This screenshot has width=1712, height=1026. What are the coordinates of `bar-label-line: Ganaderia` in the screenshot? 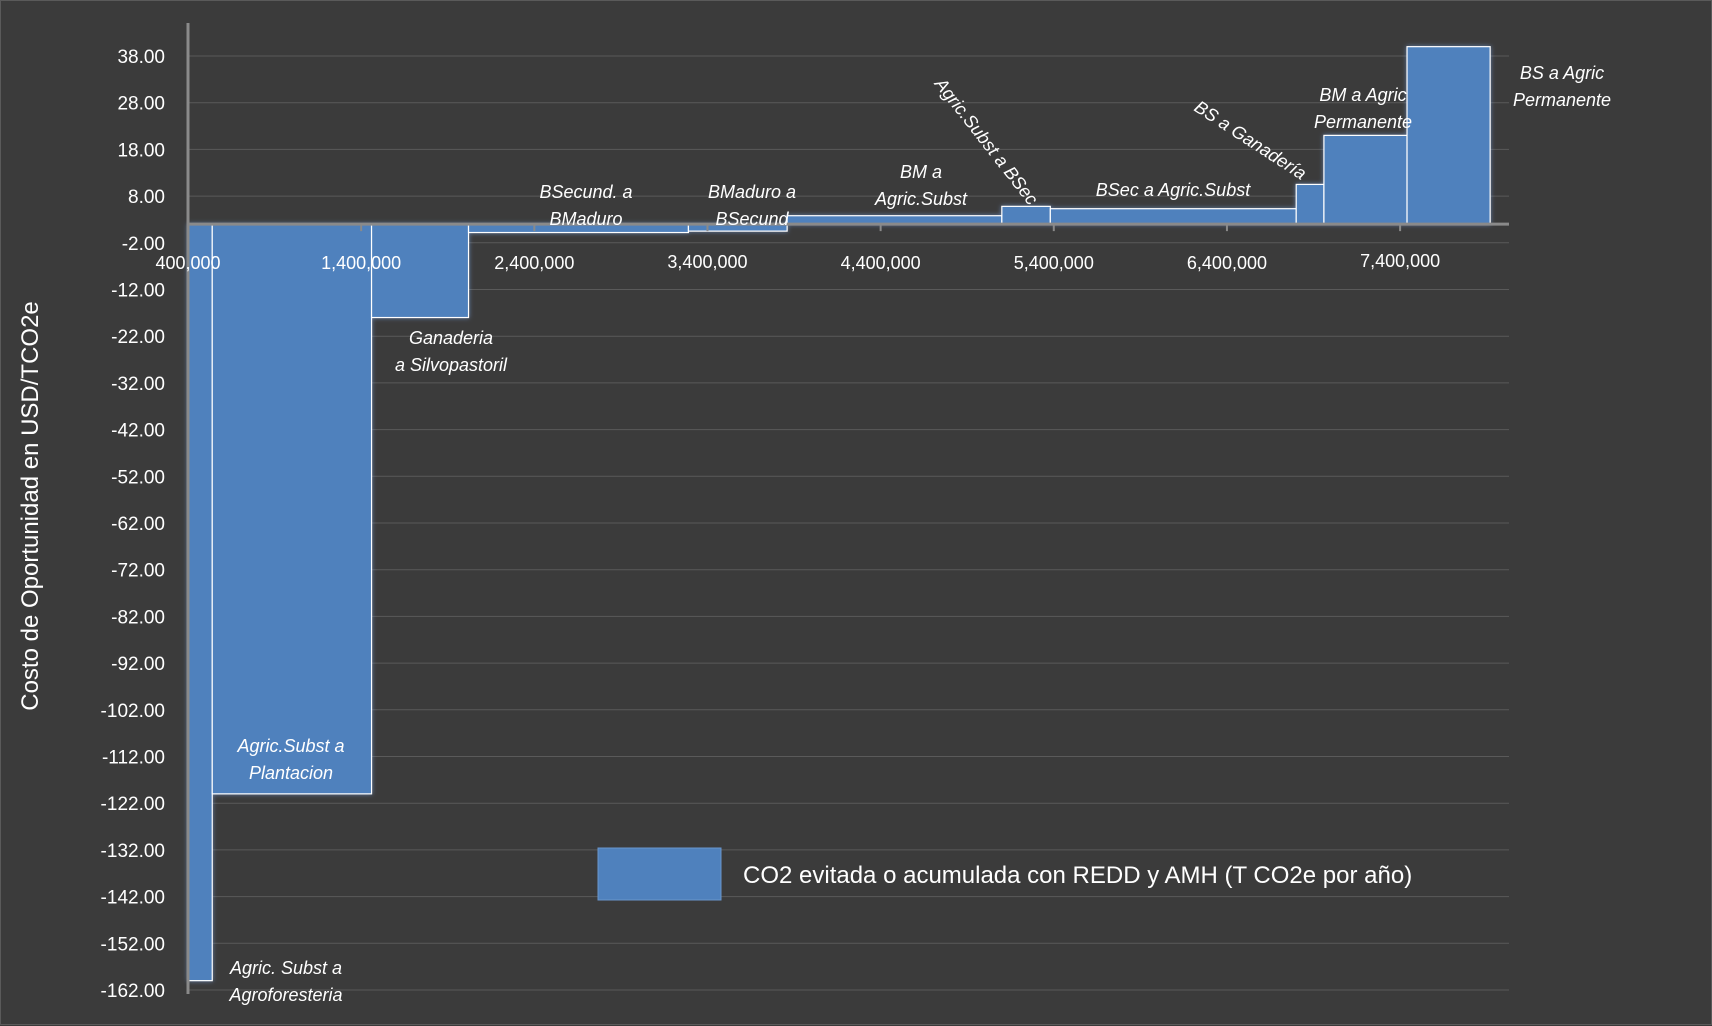 It's located at (451, 338).